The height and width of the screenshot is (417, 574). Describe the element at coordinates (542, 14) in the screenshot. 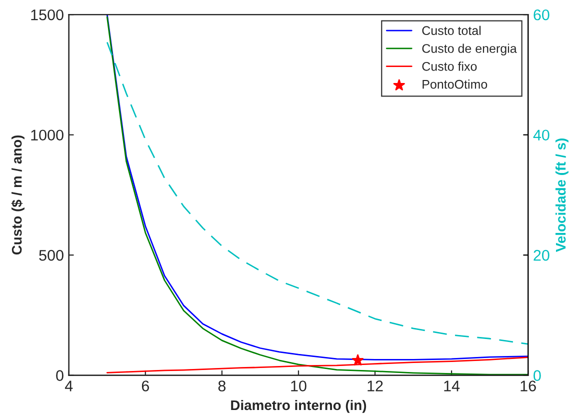

I see `y2-tick-label: 60` at that location.